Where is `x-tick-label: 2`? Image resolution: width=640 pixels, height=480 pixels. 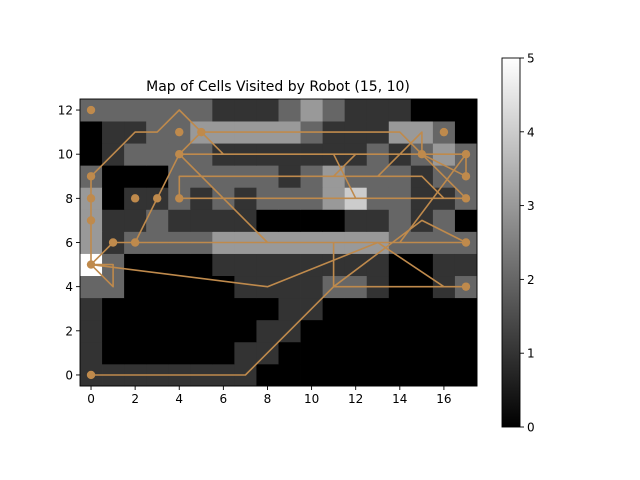
x-tick-label: 2 is located at coordinates (135, 399).